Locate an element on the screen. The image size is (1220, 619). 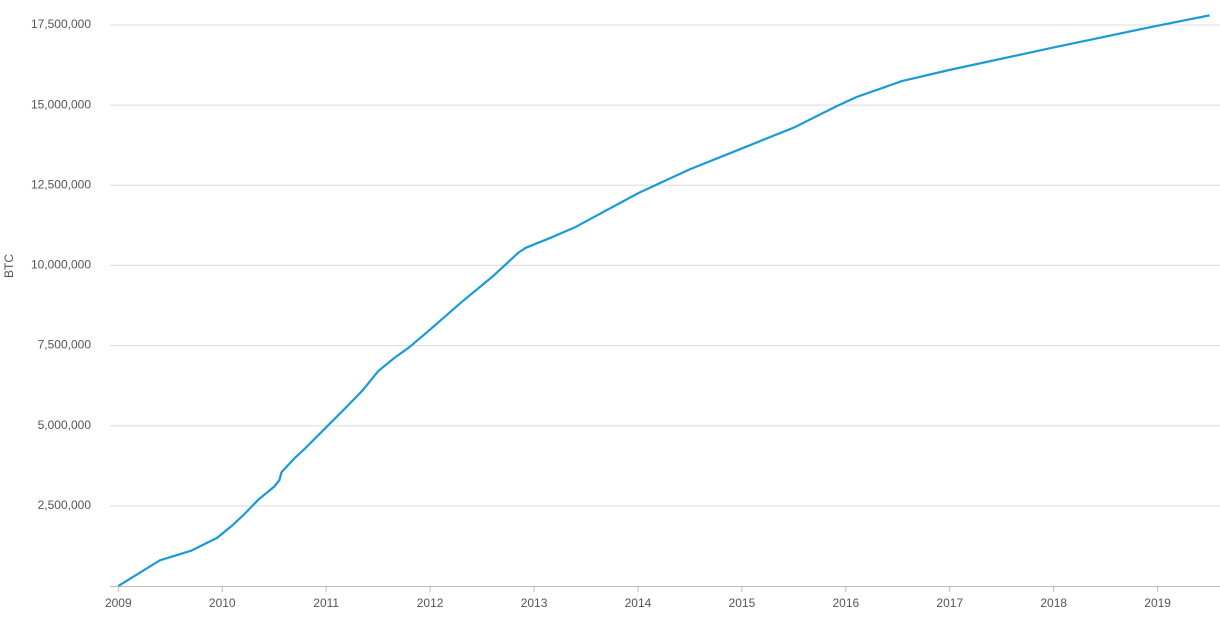
y-tick-label: 5,000,000 is located at coordinates (65, 425).